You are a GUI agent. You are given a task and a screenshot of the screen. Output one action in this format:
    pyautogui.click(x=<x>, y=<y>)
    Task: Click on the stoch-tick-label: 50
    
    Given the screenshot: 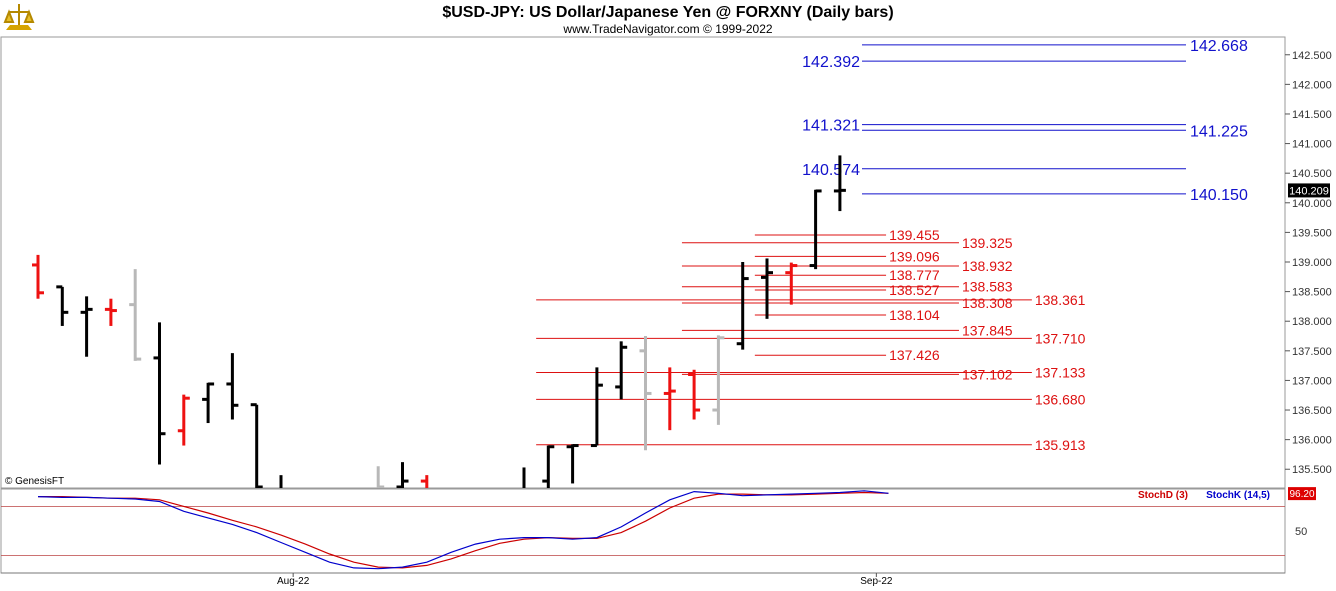 What is the action you would take?
    pyautogui.click(x=1301, y=532)
    